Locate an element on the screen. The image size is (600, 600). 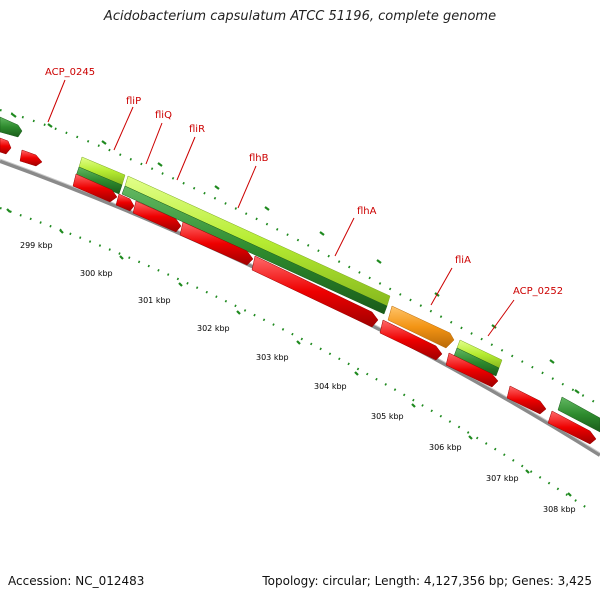
kbp-label-301: 301 kbp is located at coordinates (154, 300).